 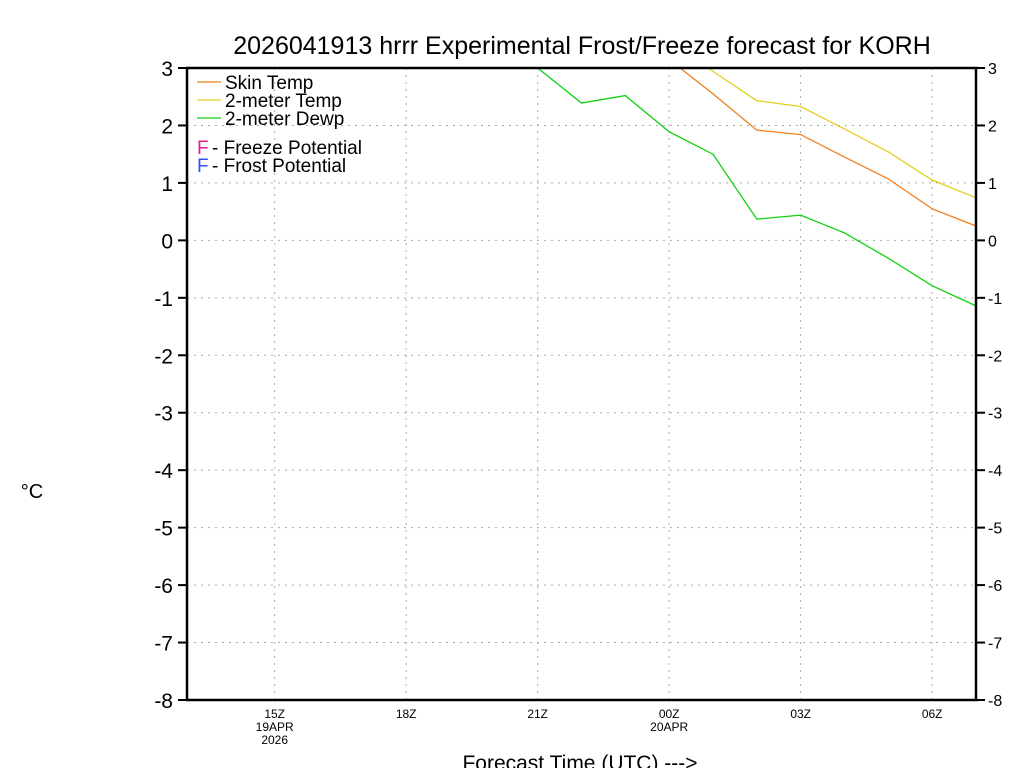 I want to click on y-tick-label-left: -7, so click(x=163, y=644).